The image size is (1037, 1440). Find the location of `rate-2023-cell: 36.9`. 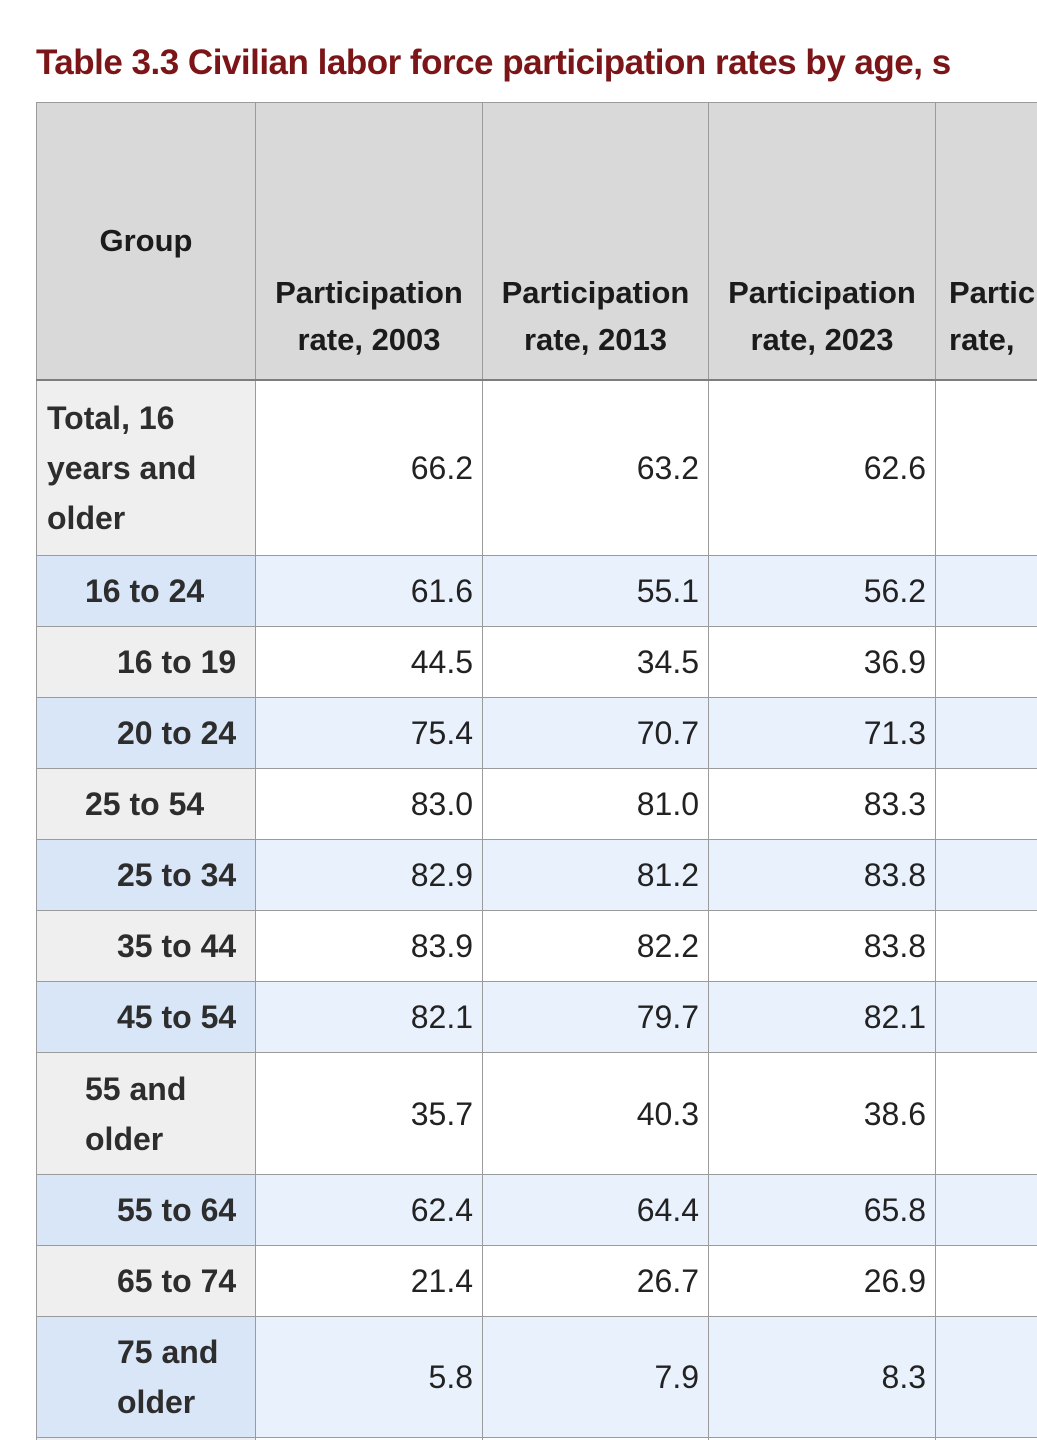

rate-2023-cell: 36.9 is located at coordinates (822, 662).